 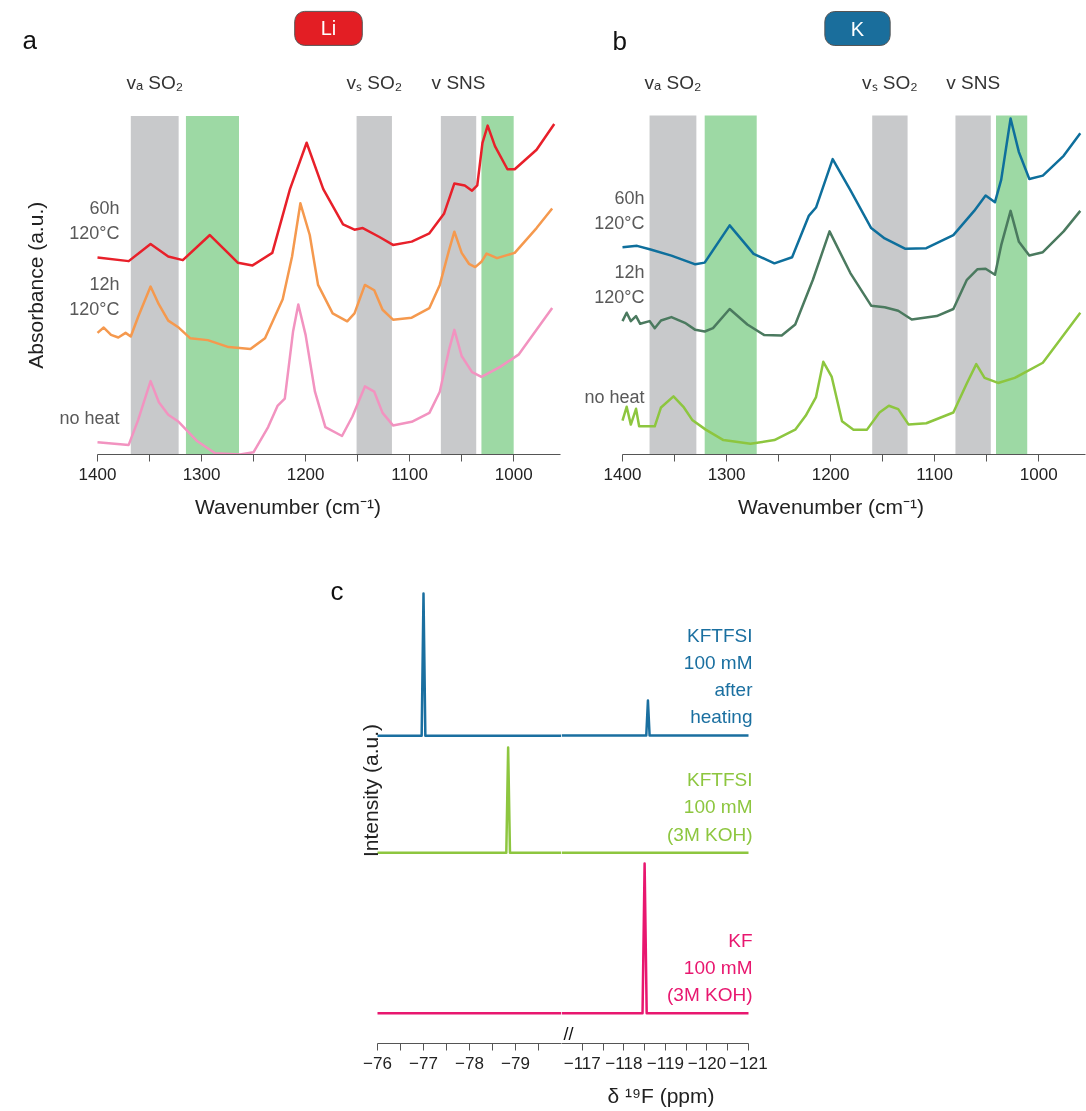 What do you see at coordinates (707, 1063) in the screenshot?
I see `x-tick-label: −120` at bounding box center [707, 1063].